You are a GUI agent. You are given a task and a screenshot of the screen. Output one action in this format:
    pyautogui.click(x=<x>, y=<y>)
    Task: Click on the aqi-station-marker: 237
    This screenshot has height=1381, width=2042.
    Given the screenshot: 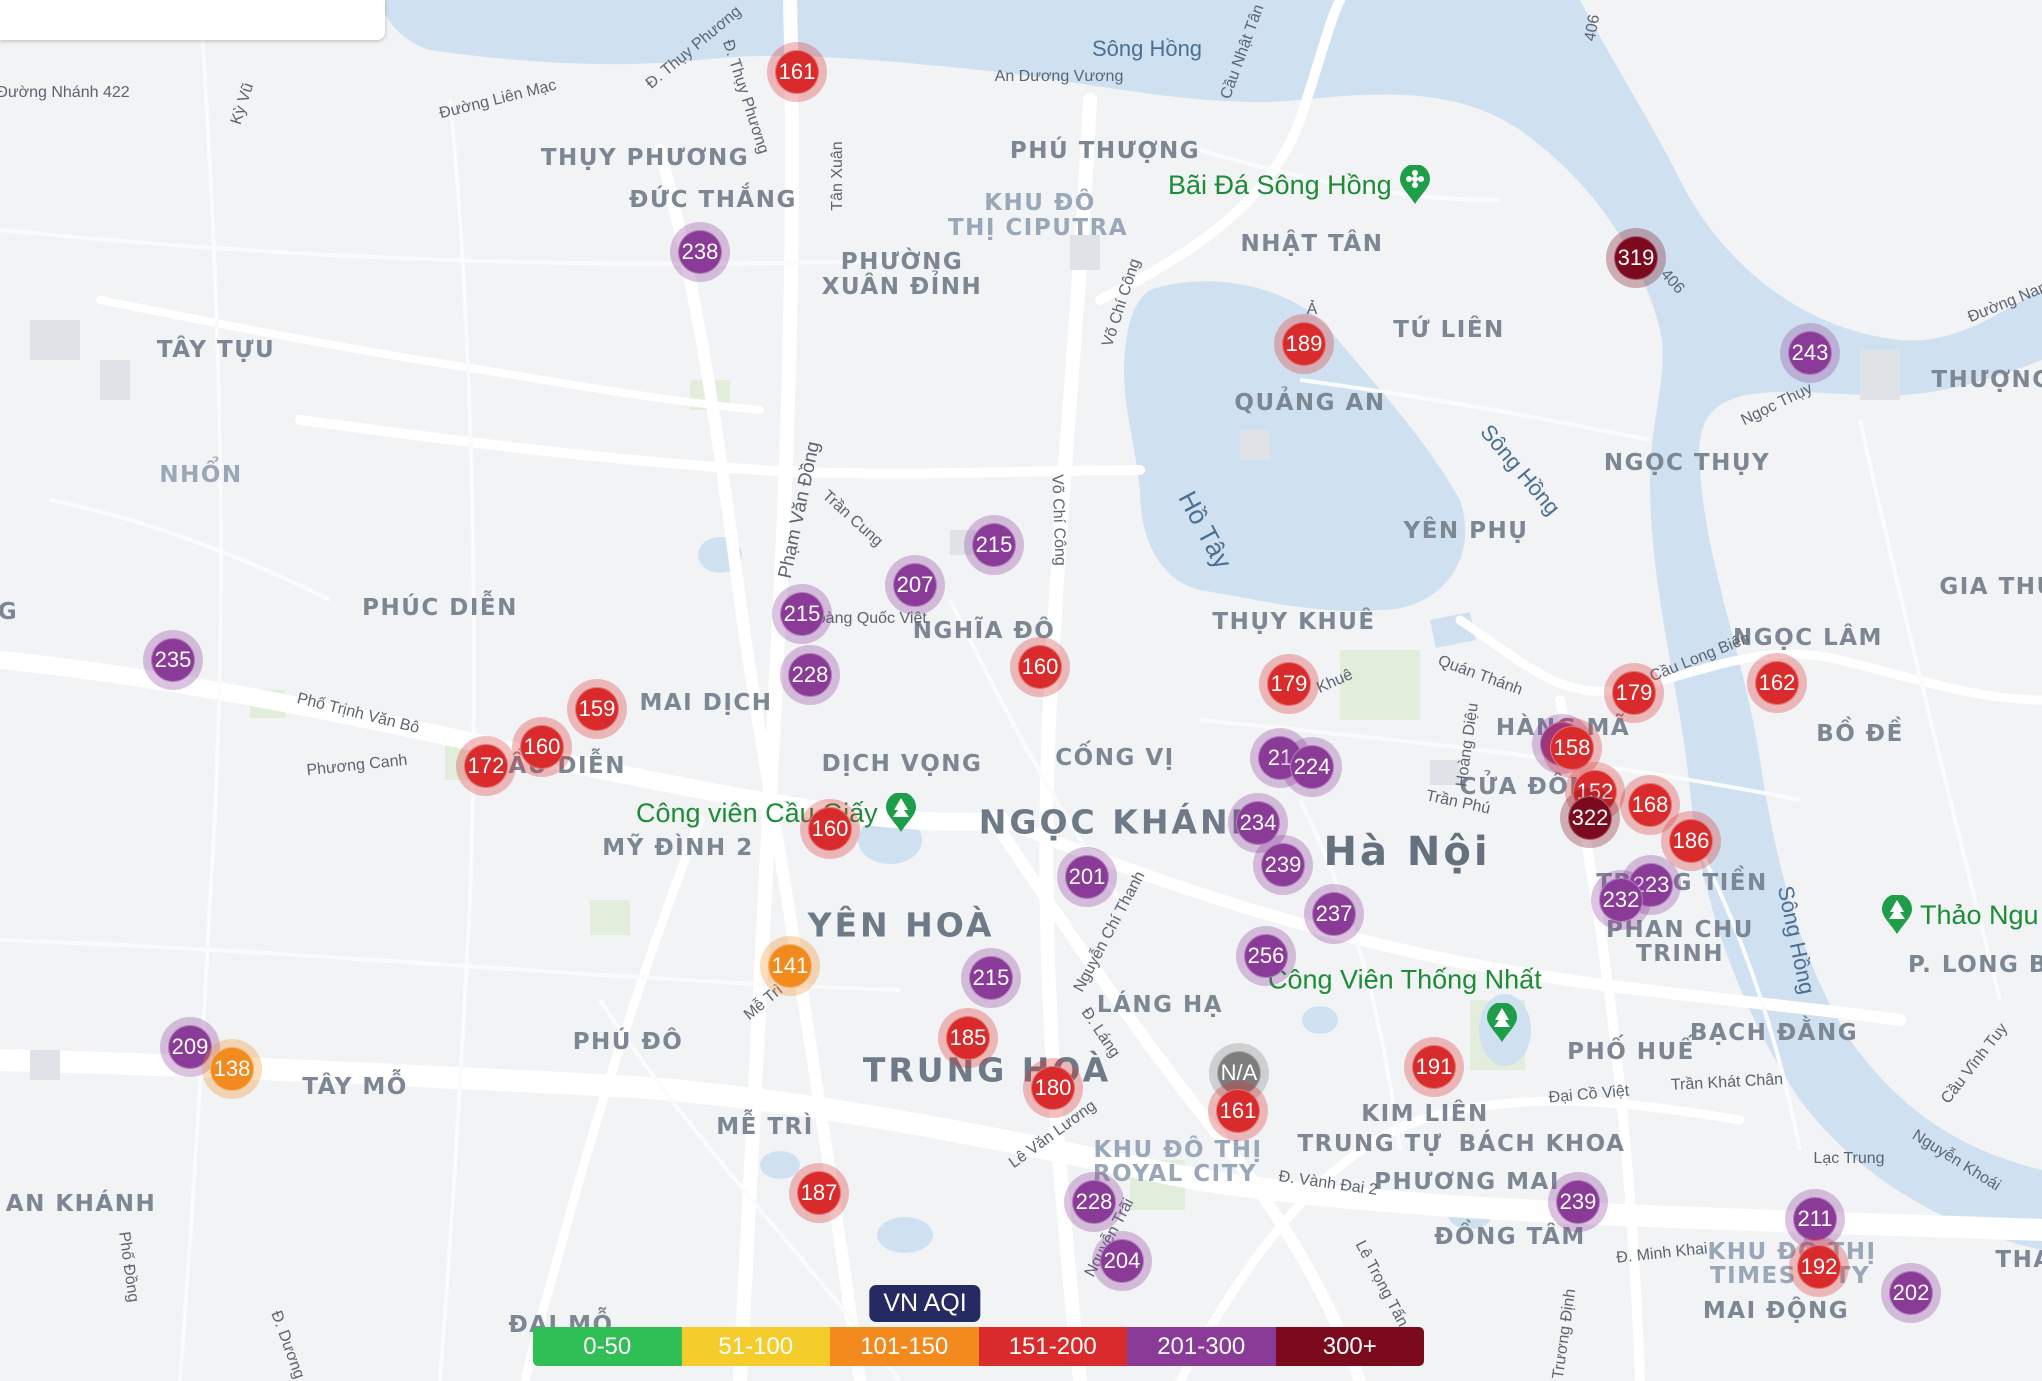 What is the action you would take?
    pyautogui.click(x=1334, y=914)
    